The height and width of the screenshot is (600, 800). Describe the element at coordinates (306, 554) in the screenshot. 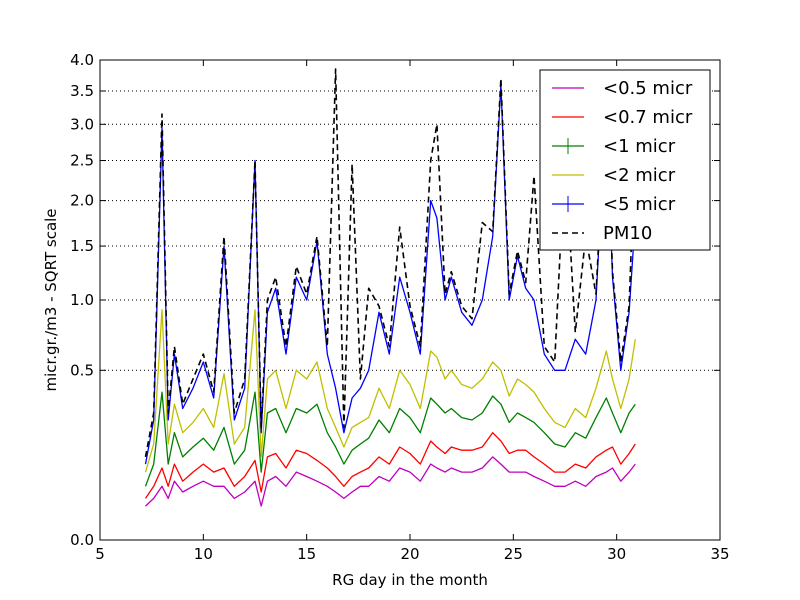

I see `x-tick-label: 15` at that location.